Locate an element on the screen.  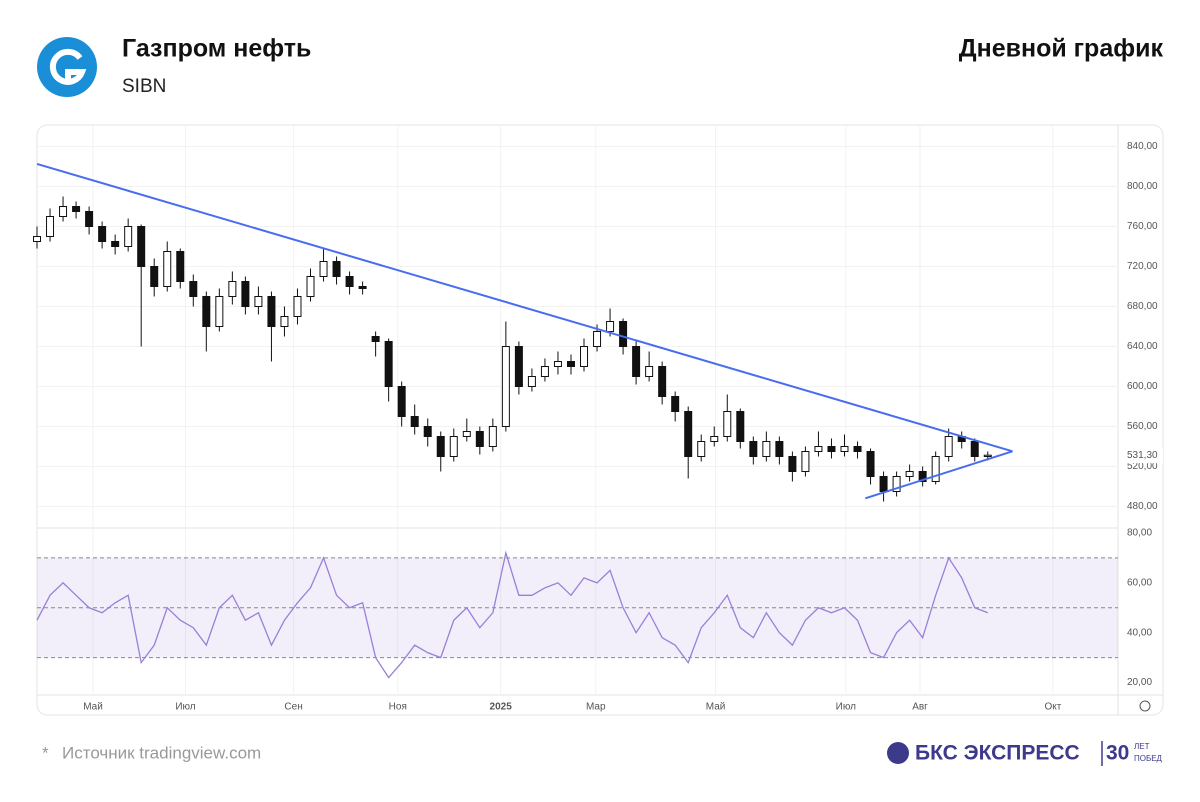
anniversary: 30 is located at coordinates (1117, 753).